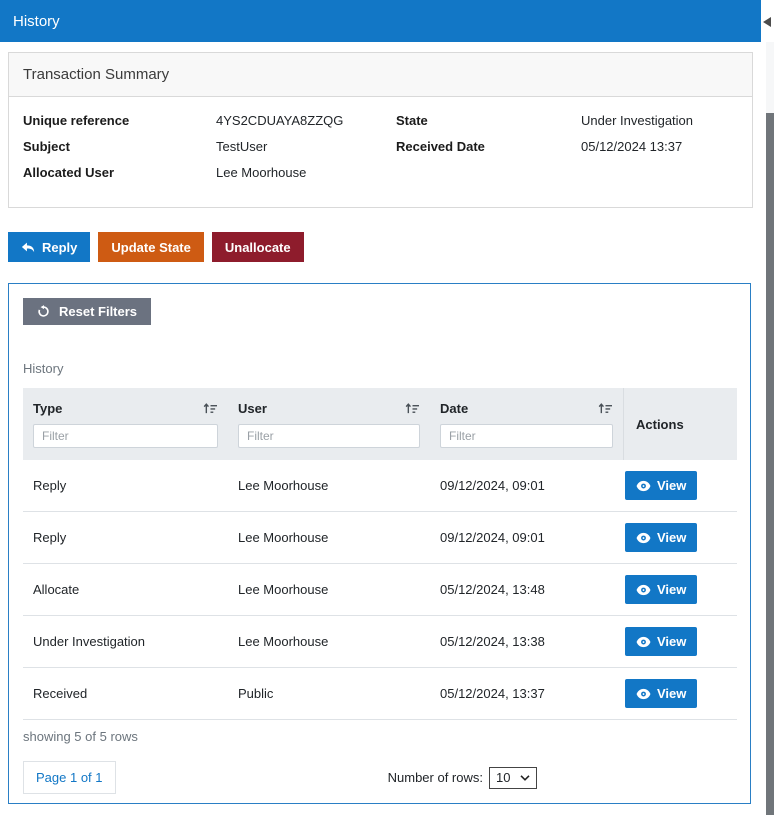  Describe the element at coordinates (503, 777) in the screenshot. I see `rows-per-page-value: 10` at that location.